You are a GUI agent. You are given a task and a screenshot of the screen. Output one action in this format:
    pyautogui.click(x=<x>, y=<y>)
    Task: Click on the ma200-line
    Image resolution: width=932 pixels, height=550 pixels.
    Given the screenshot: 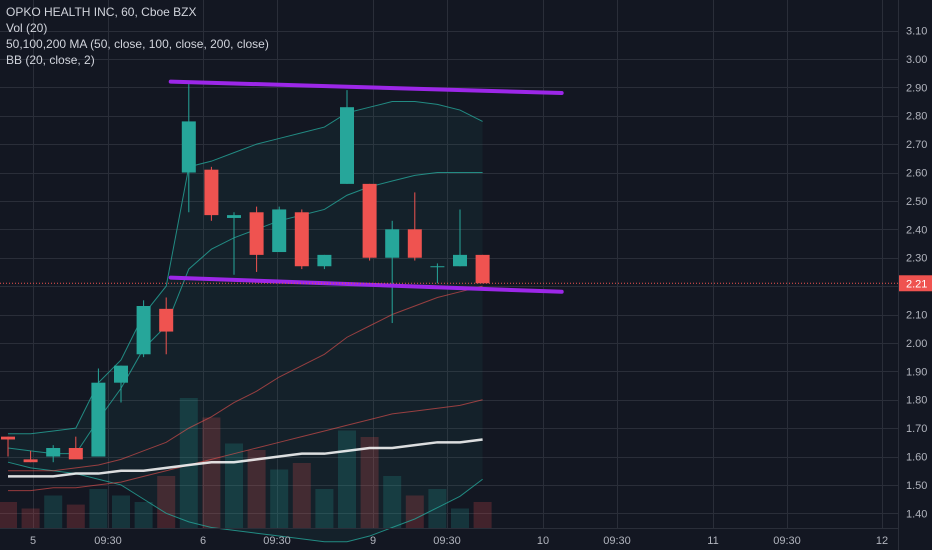 What is the action you would take?
    pyautogui.click(x=245, y=458)
    